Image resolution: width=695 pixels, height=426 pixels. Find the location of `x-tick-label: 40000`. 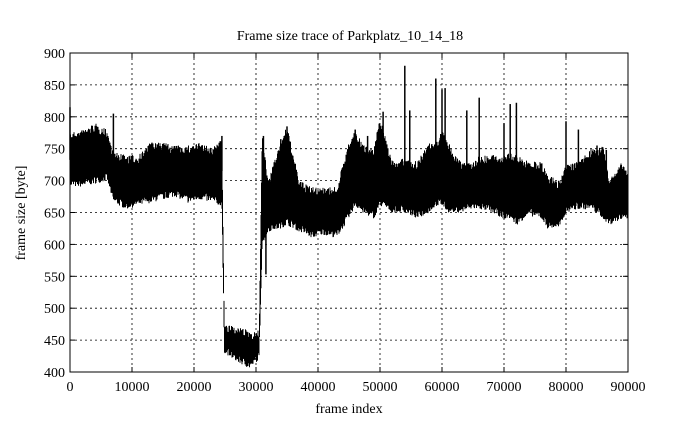

x-tick-label: 40000 is located at coordinates (318, 387).